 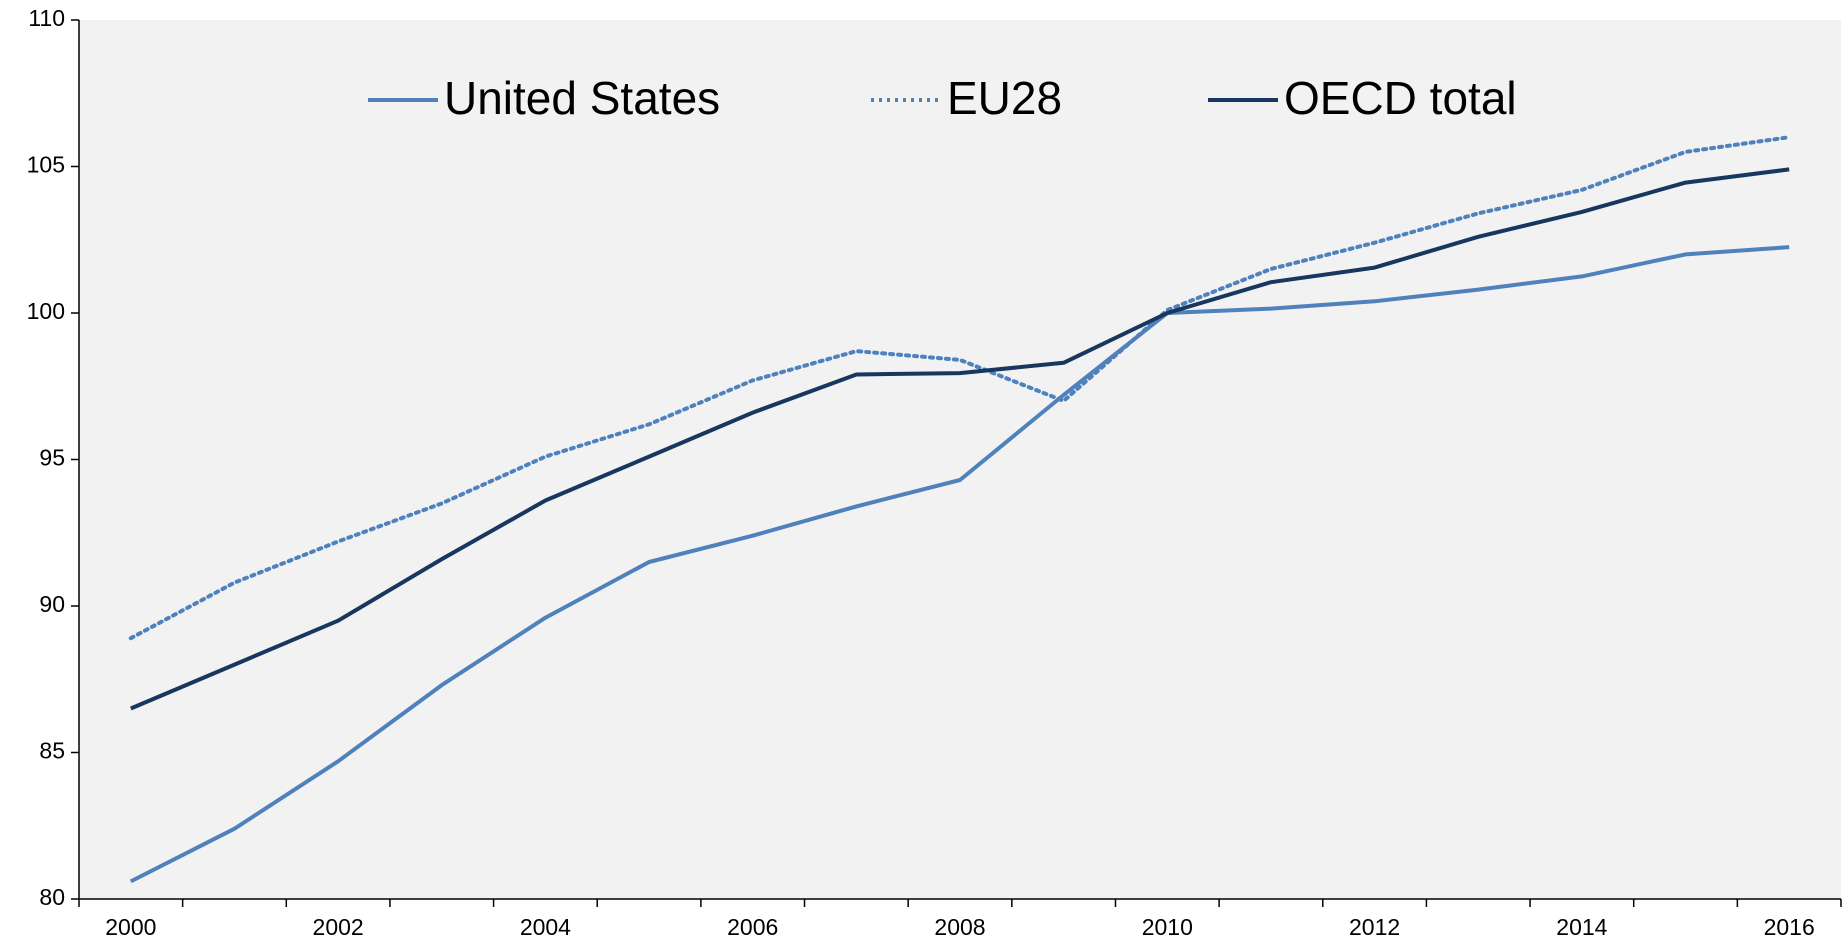 What do you see at coordinates (1789, 927) in the screenshot?
I see `x-tick-label: 2016` at bounding box center [1789, 927].